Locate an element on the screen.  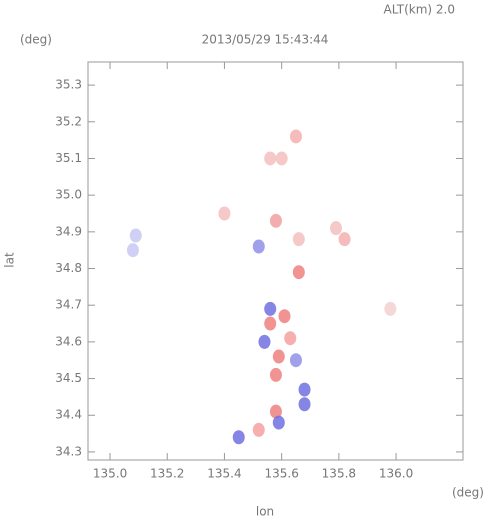
y-tick-label: 35.3 is located at coordinates (68, 85).